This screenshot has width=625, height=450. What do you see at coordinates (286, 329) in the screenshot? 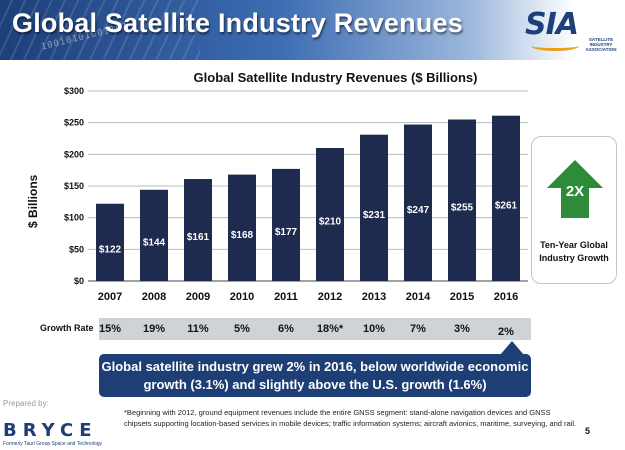
I see `growth-rate-value: 6%` at bounding box center [286, 329].